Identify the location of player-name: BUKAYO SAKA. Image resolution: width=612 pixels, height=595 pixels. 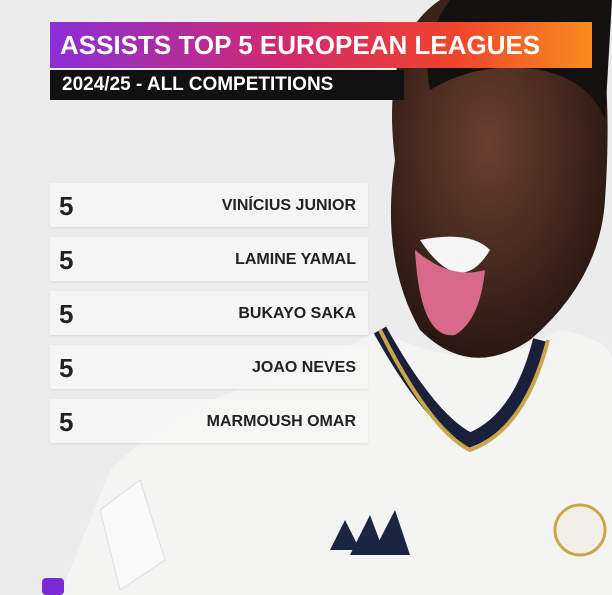
(297, 313).